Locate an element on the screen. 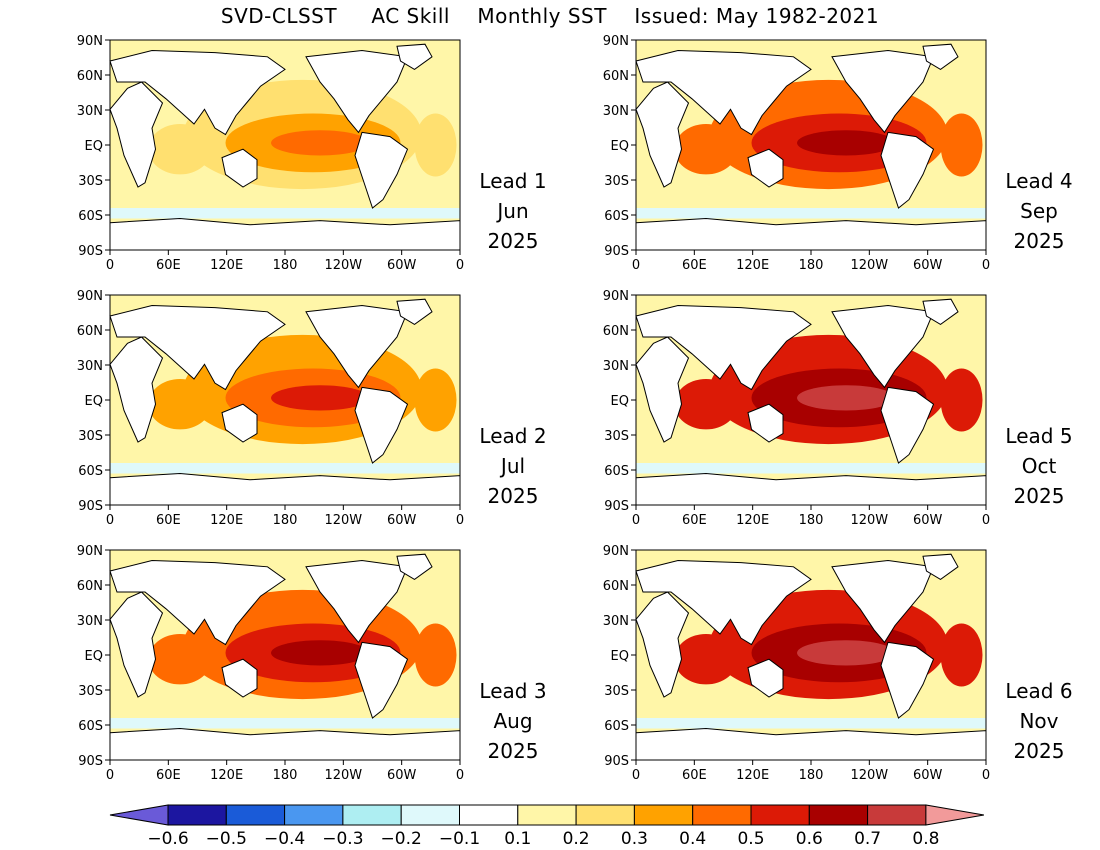 The image size is (1100, 850). lead-label: Lead 5 is located at coordinates (1038, 436).